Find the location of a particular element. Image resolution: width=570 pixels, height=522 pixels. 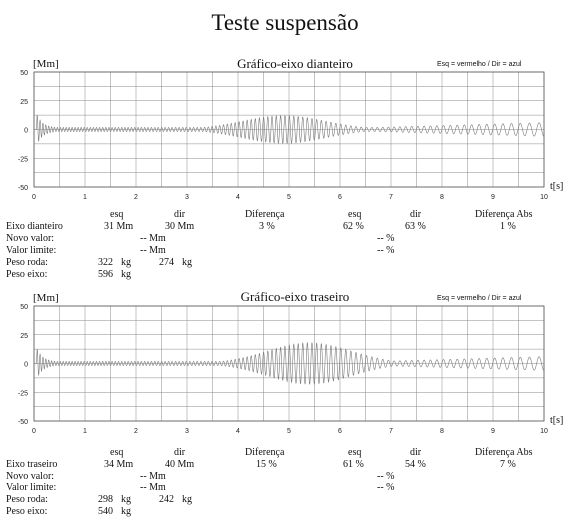

rear-chart-legend-note: Esq = vermelho / Dir = azul is located at coordinates (479, 298).